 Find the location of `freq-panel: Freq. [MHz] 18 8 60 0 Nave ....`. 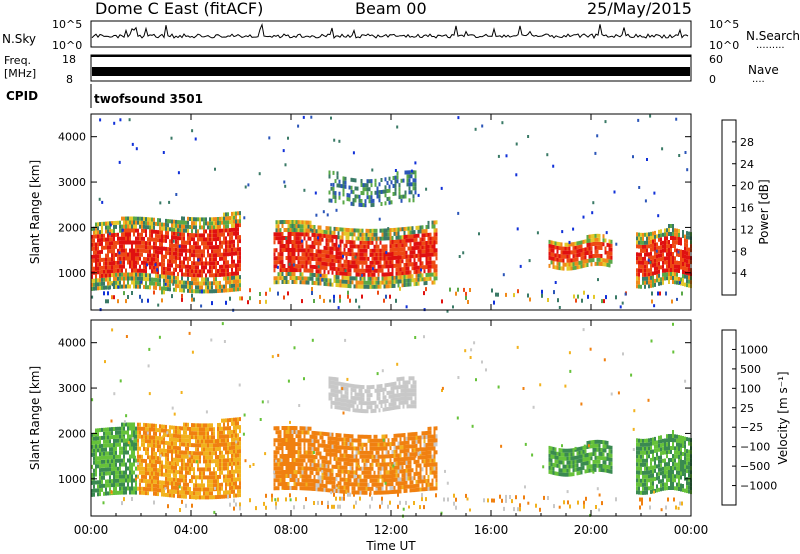

freq-panel: Freq. [MHz] 18 8 60 0 Nave .... is located at coordinates (391, 69).